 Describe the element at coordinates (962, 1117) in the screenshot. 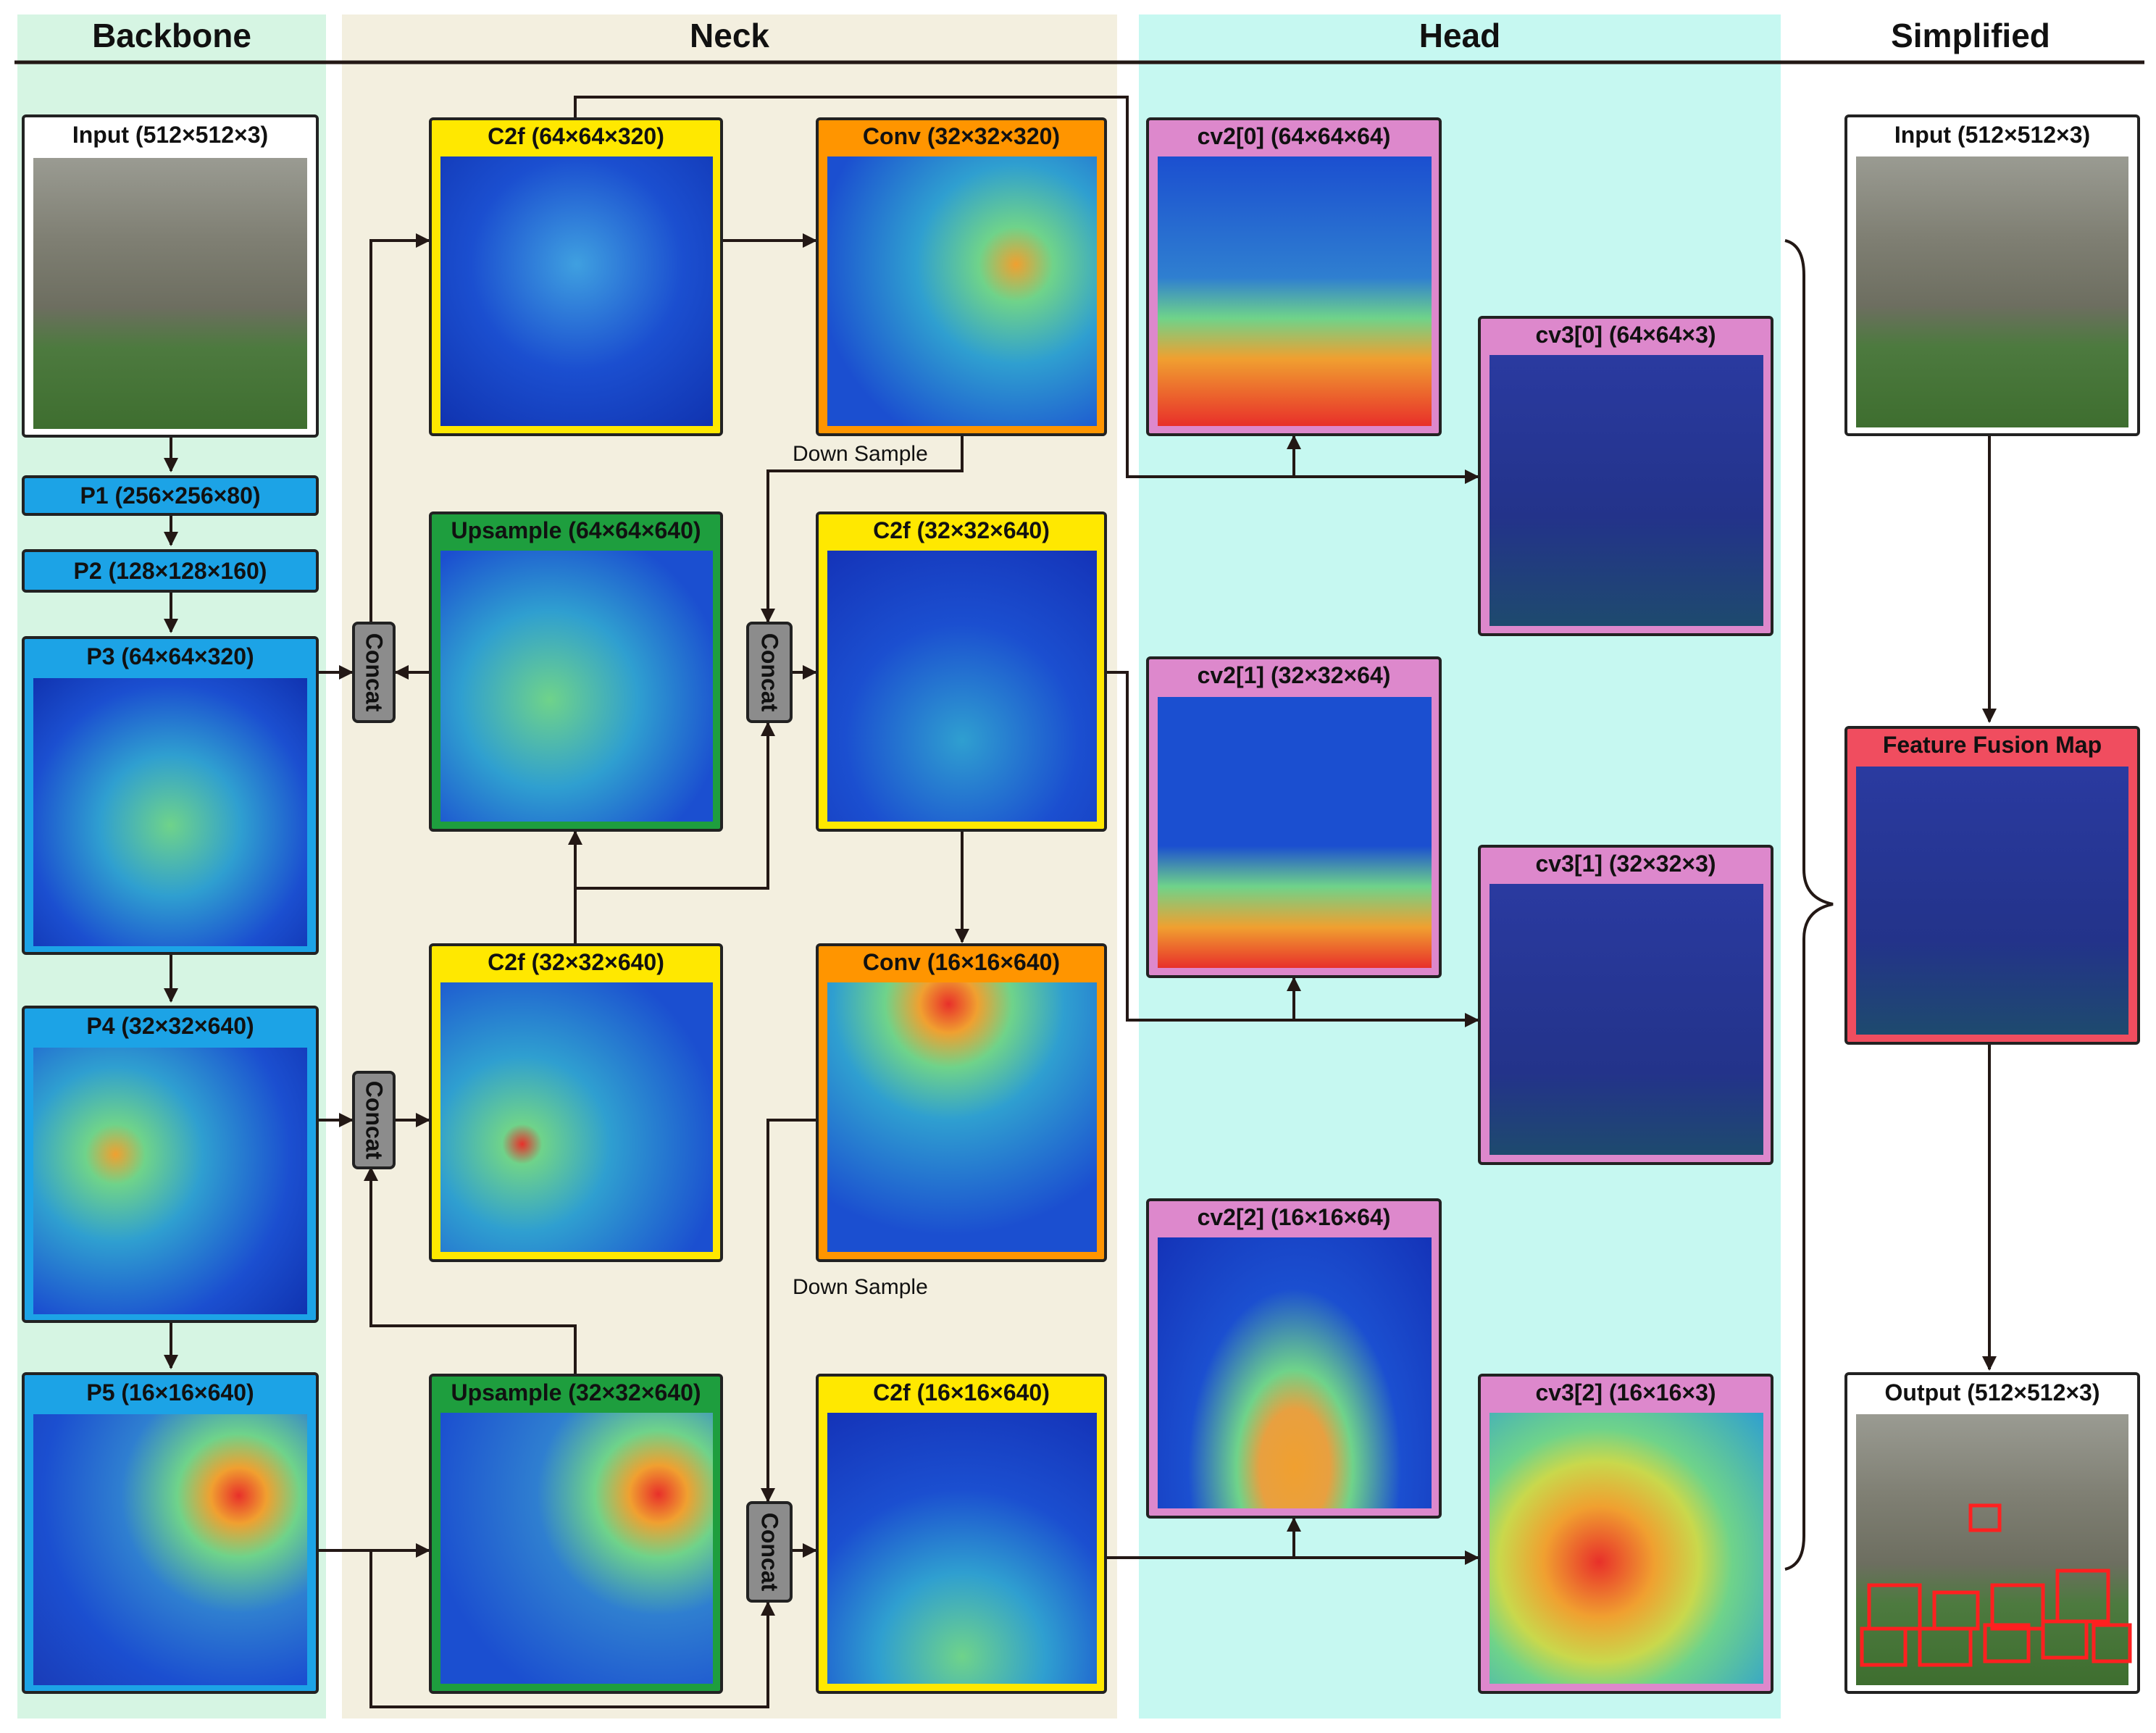

I see `neck-conv-mid-heatmap` at that location.